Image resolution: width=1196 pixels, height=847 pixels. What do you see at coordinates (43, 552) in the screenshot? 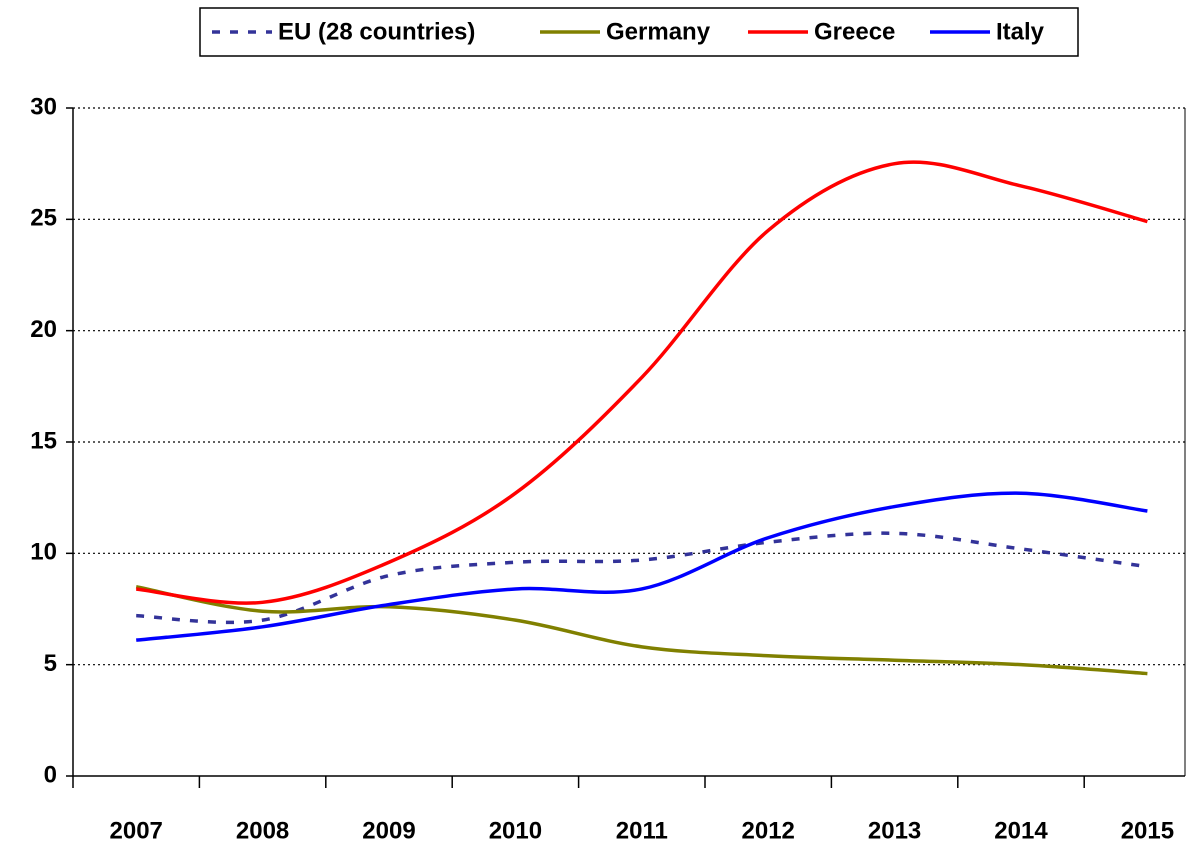
I see `y-tick-label: 10` at bounding box center [43, 552].